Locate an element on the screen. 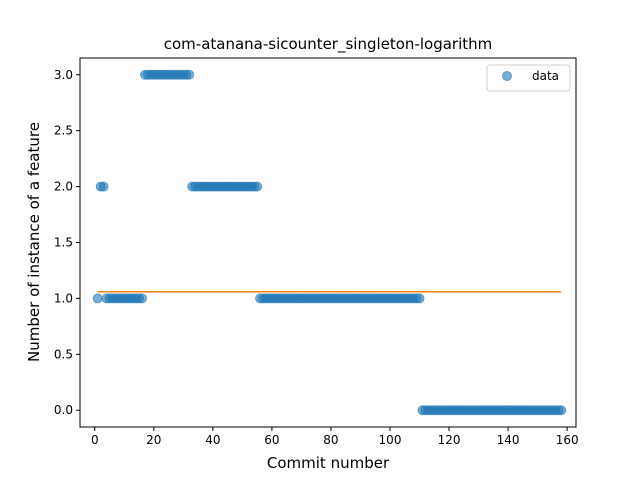  y-tick-label: 1.5 is located at coordinates (63, 243).